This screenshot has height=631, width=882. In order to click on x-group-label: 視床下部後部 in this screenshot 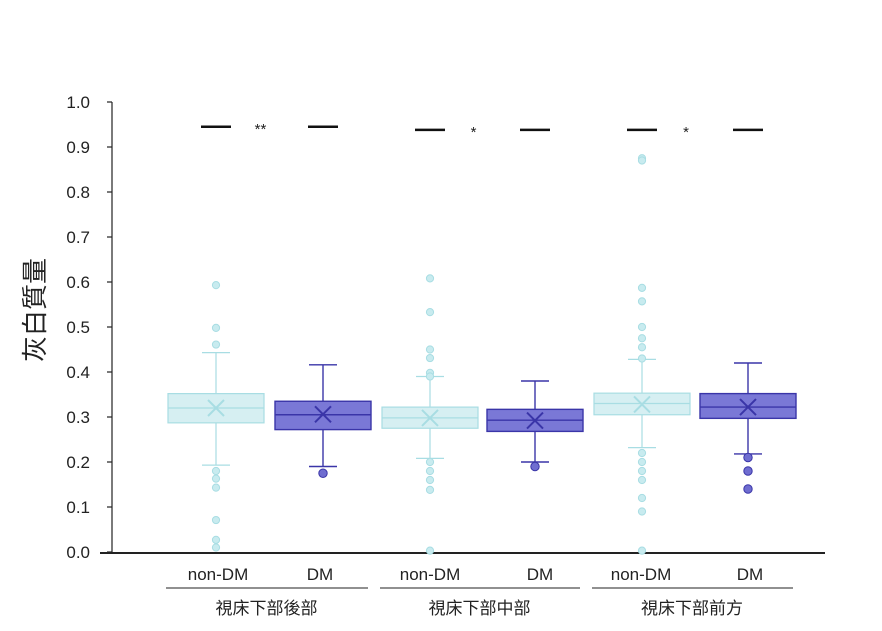, I will do `click(267, 608)`.